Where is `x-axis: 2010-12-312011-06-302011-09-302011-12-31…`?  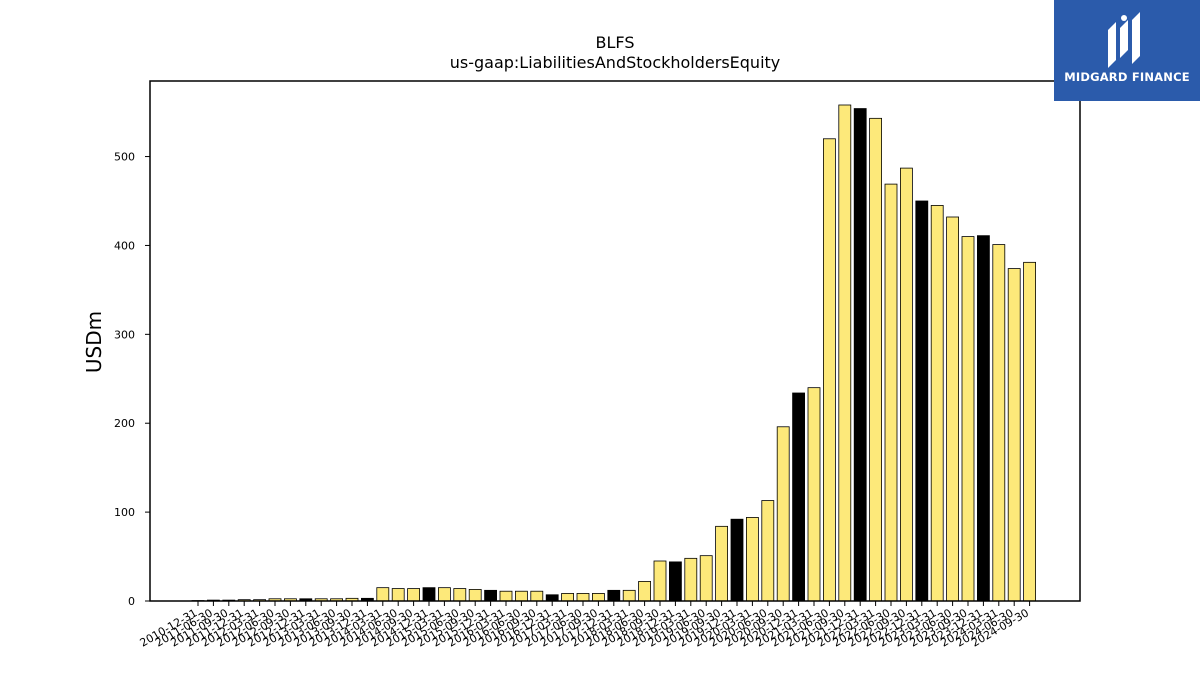
x-axis: 2010-12-312011-06-302011-09-302011-12-31… is located at coordinates (584, 625).